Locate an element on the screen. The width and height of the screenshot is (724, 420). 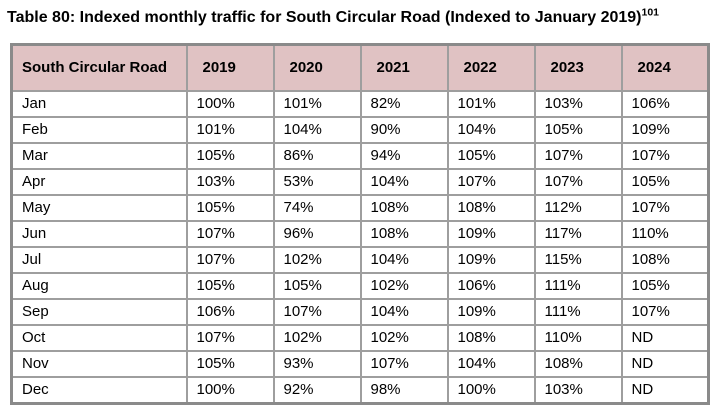
month-cell: Dec is located at coordinates (99, 389).